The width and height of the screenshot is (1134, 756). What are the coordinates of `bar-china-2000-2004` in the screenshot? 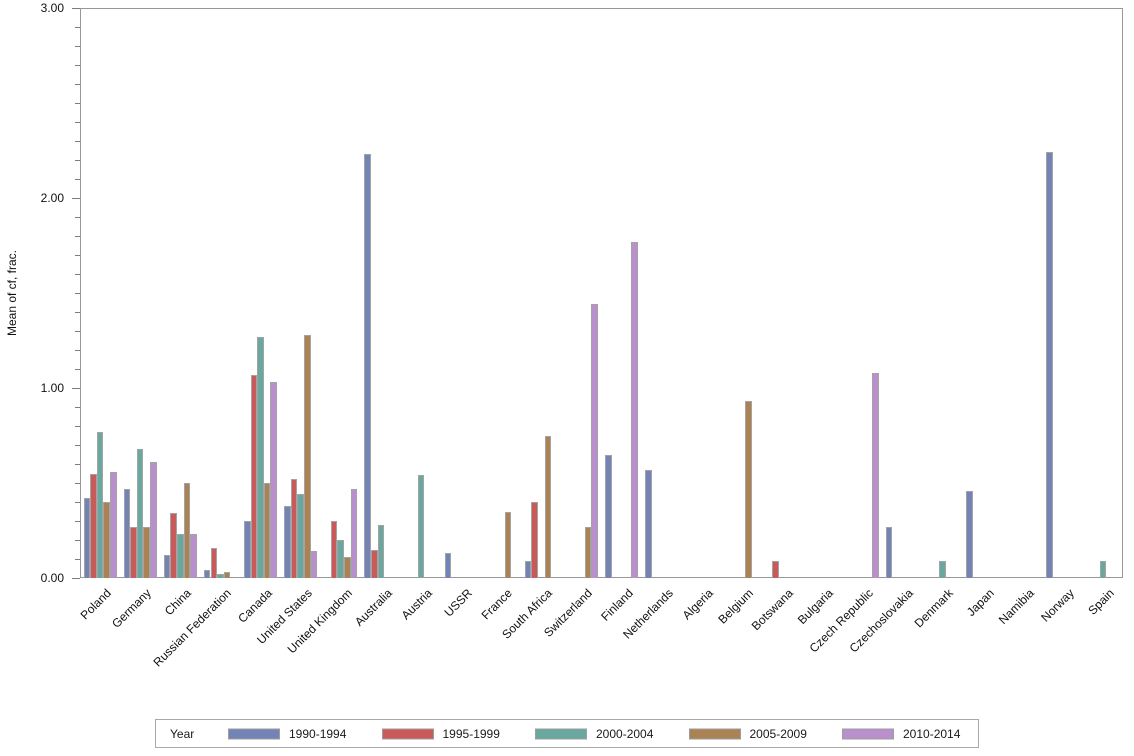 It's located at (180, 556).